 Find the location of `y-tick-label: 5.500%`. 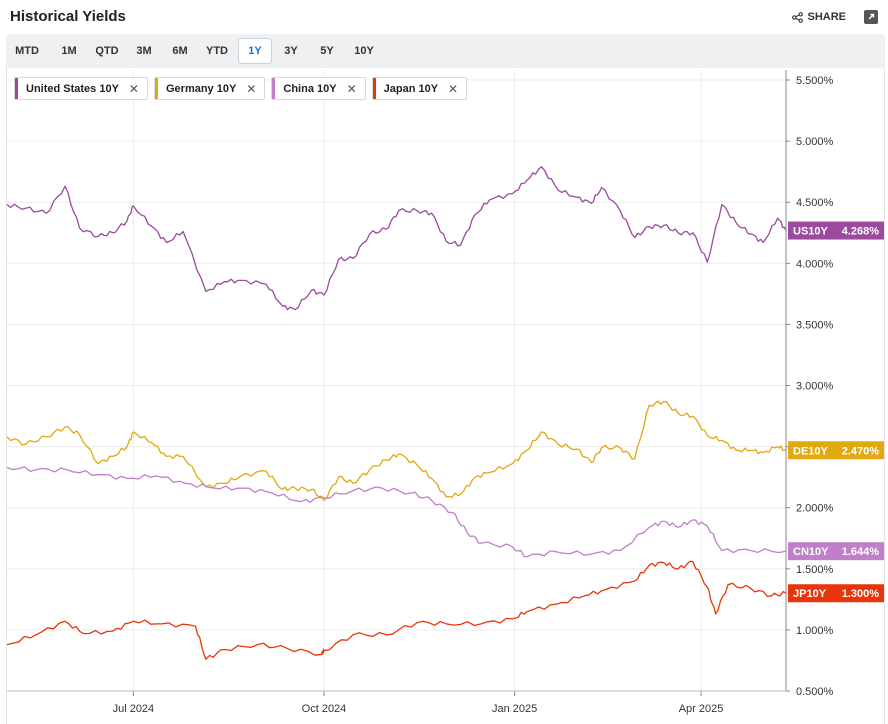

y-tick-label: 5.500% is located at coordinates (815, 81).